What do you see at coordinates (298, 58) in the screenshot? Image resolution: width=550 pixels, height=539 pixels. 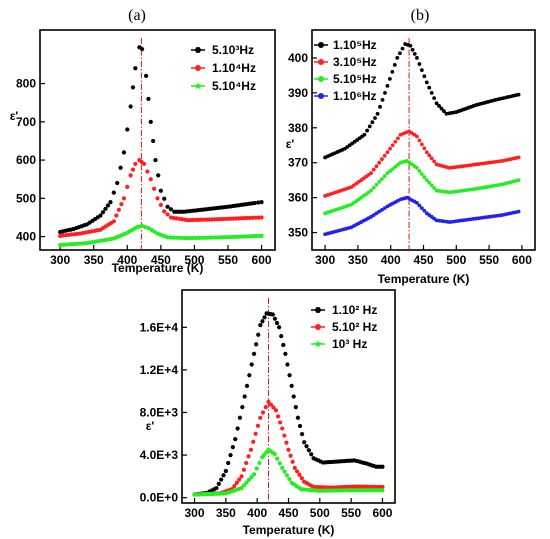 I see `y-tick-label: 400` at bounding box center [298, 58].